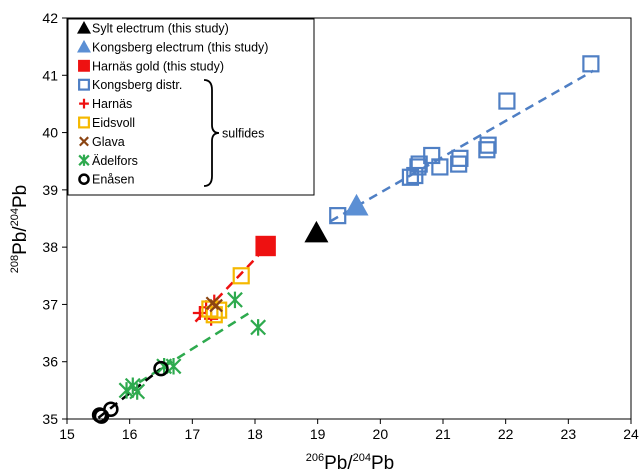  I want to click on legend-box, so click(191, 107).